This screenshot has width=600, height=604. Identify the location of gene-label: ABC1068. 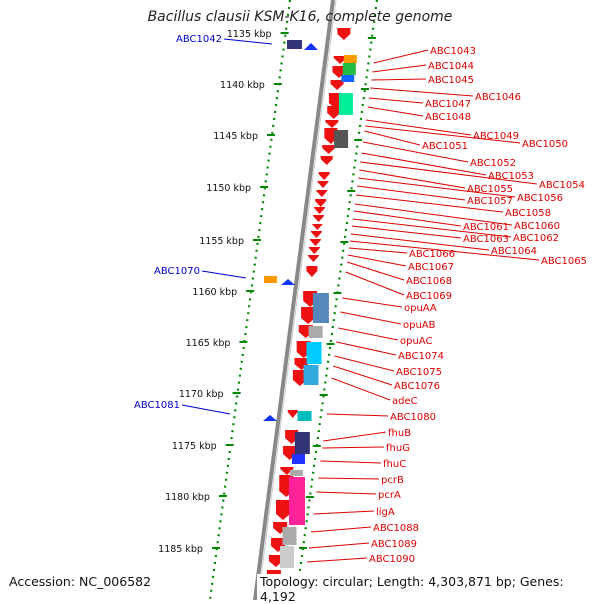
(429, 281).